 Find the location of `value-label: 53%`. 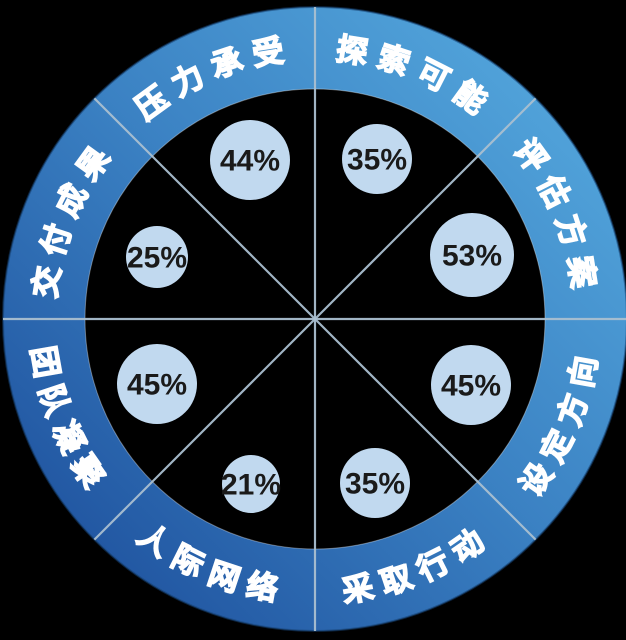

value-label: 53% is located at coordinates (472, 256).